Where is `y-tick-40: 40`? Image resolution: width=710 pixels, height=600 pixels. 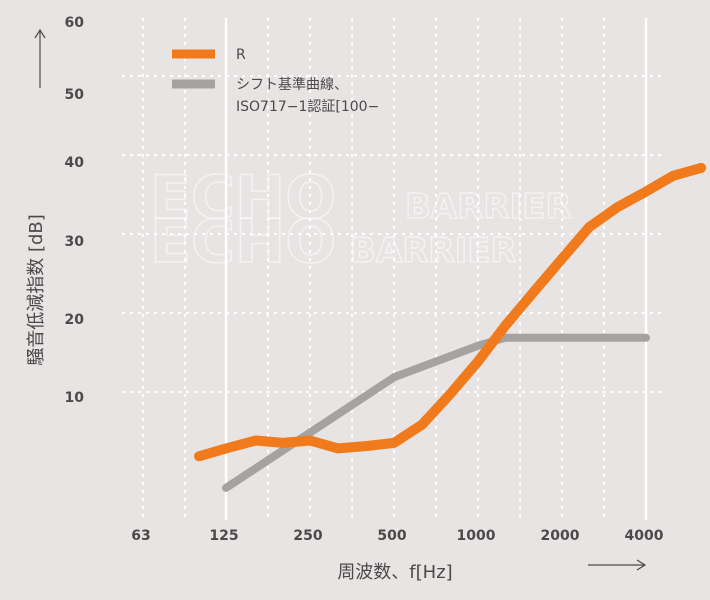
y-tick-40: 40 is located at coordinates (75, 163).